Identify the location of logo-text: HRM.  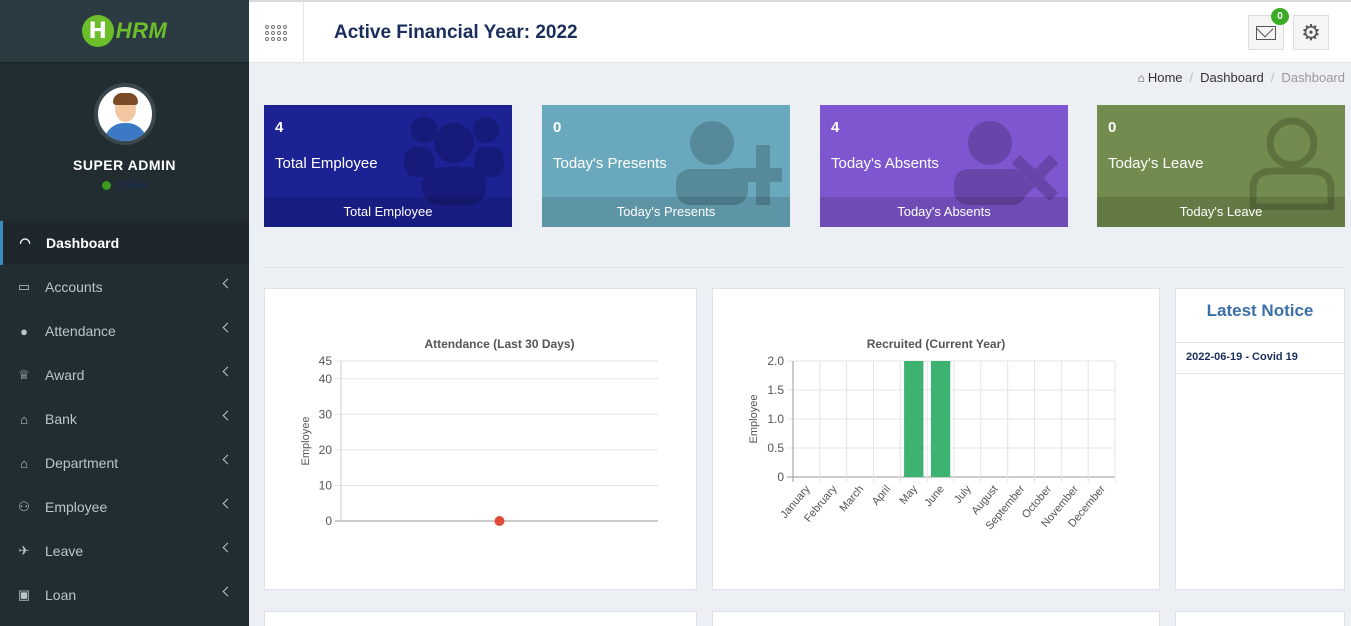
(141, 30).